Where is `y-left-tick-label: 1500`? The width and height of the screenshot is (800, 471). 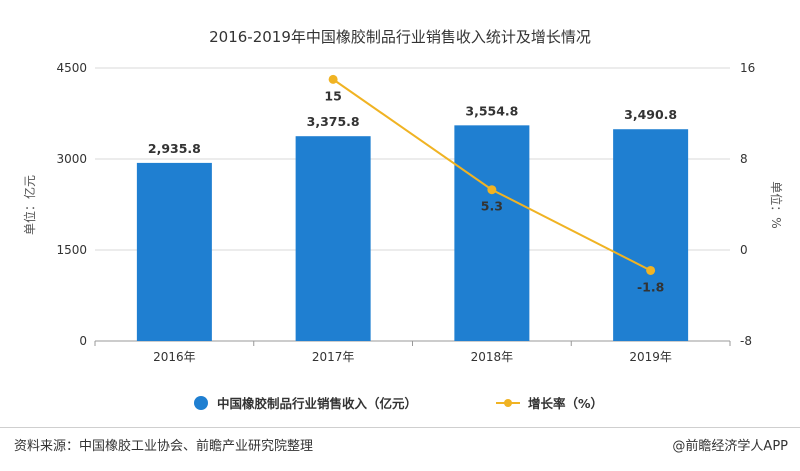
y-left-tick-label: 1500 is located at coordinates (71, 250).